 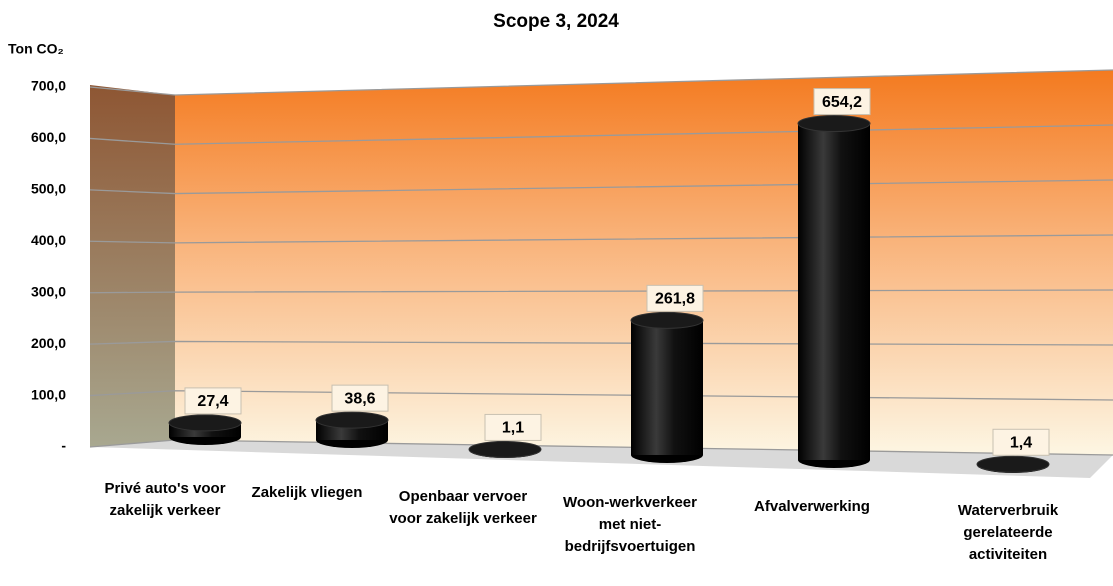 What do you see at coordinates (36, 49) in the screenshot?
I see `y-axis-label: Ton CO₂` at bounding box center [36, 49].